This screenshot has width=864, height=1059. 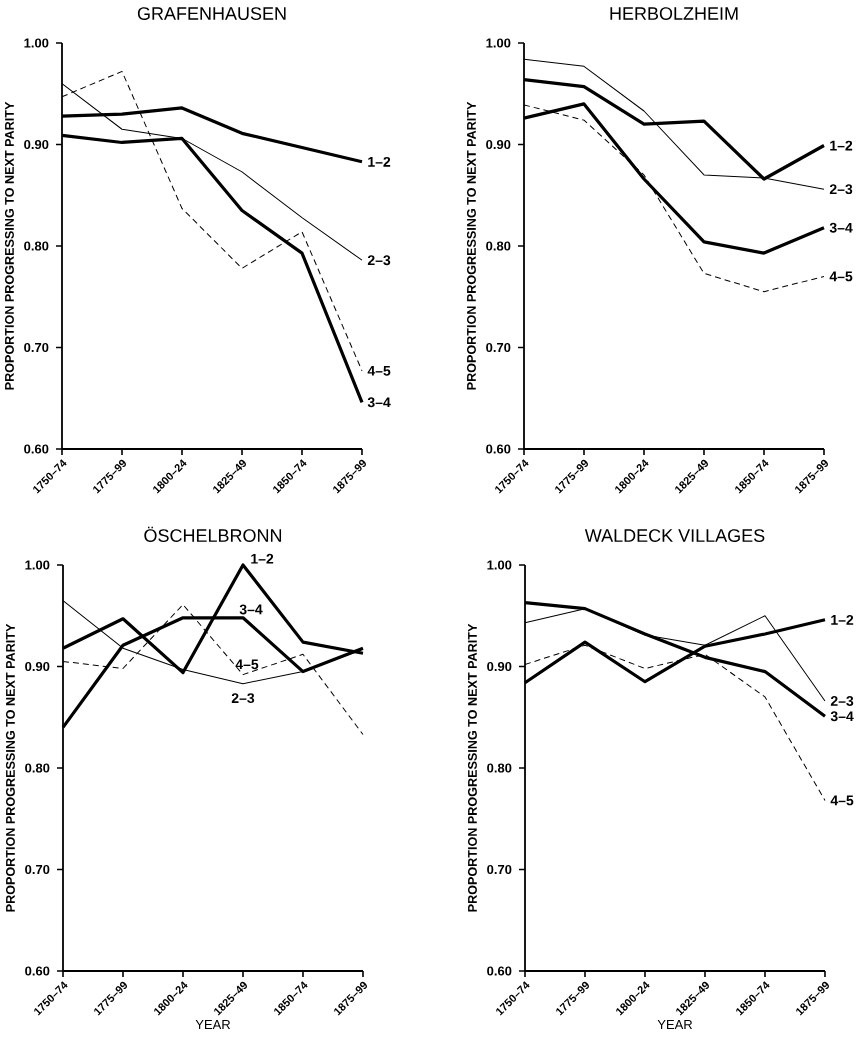 I want to click on chart-title: WALDECK VILLAGES, so click(x=674, y=535).